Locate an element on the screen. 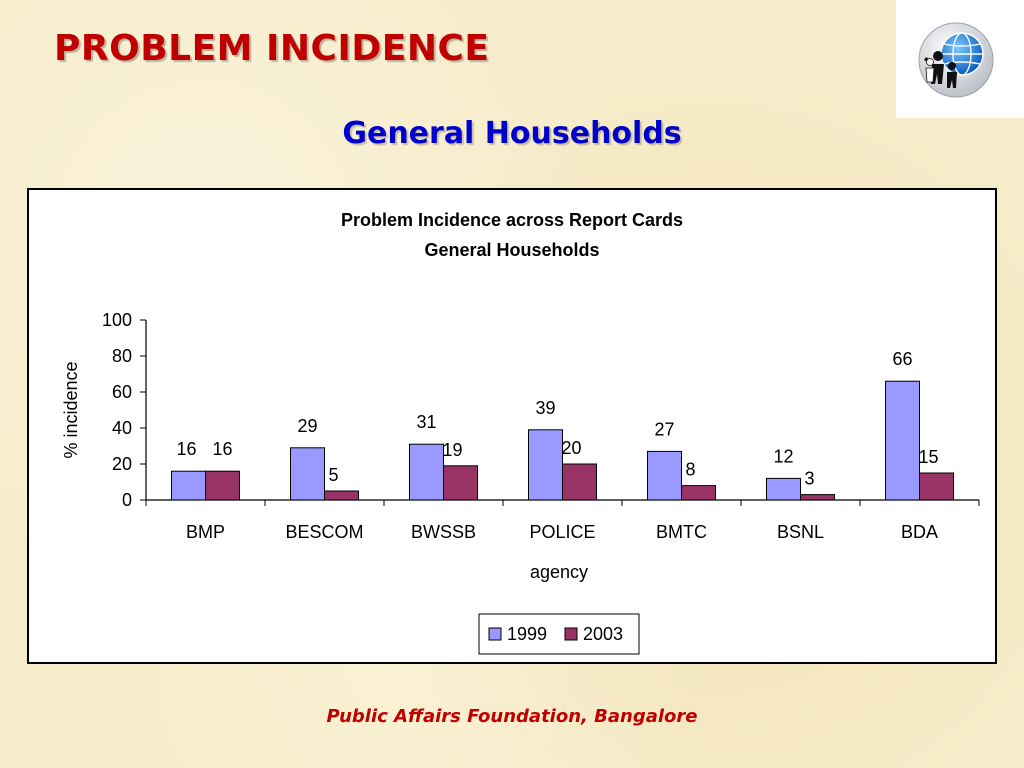 The image size is (1024, 768). legend-label: 2003 is located at coordinates (603, 634).